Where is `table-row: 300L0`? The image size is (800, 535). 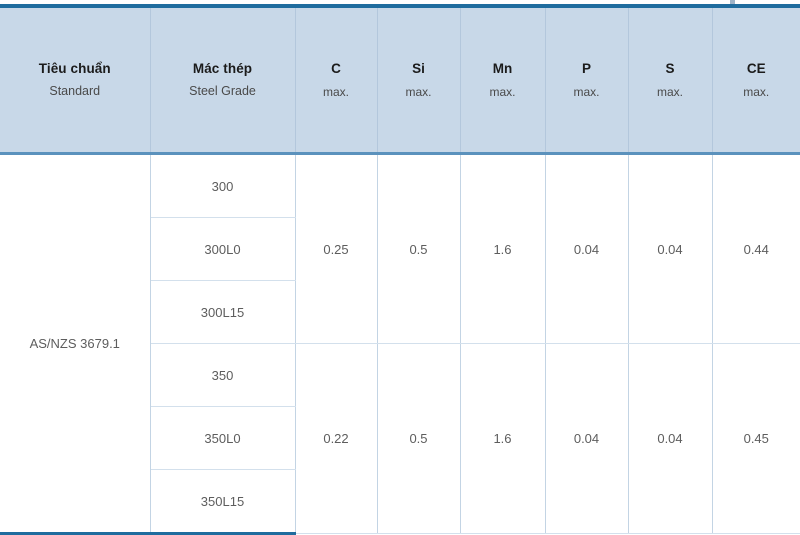 table-row: 300L0 is located at coordinates (400, 249).